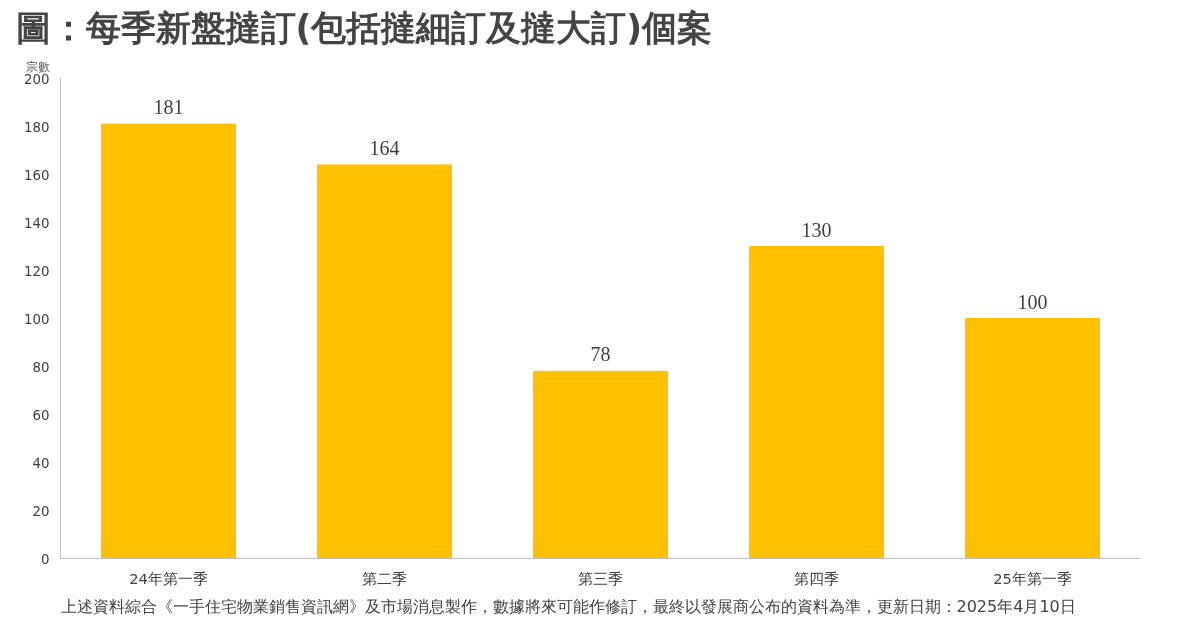  I want to click on y-axis-title: 宗數, so click(37, 66).